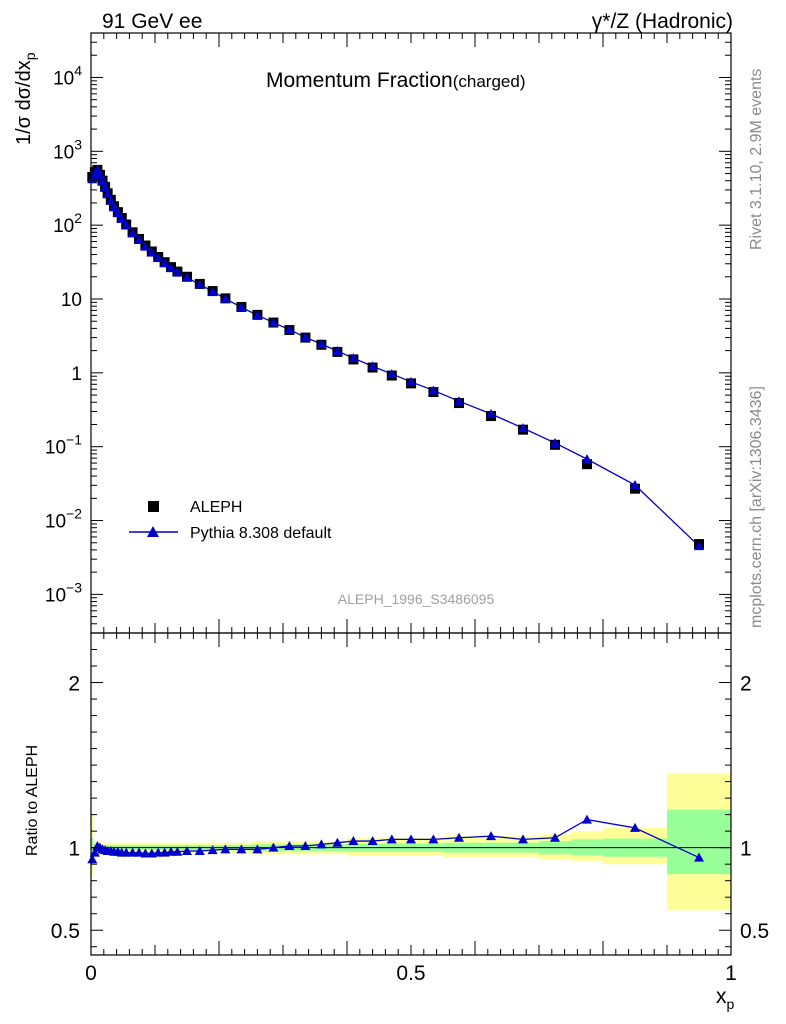 This screenshot has height=1024, width=786. Describe the element at coordinates (30, 56) in the screenshot. I see `y-axis-label-sub: p` at that location.